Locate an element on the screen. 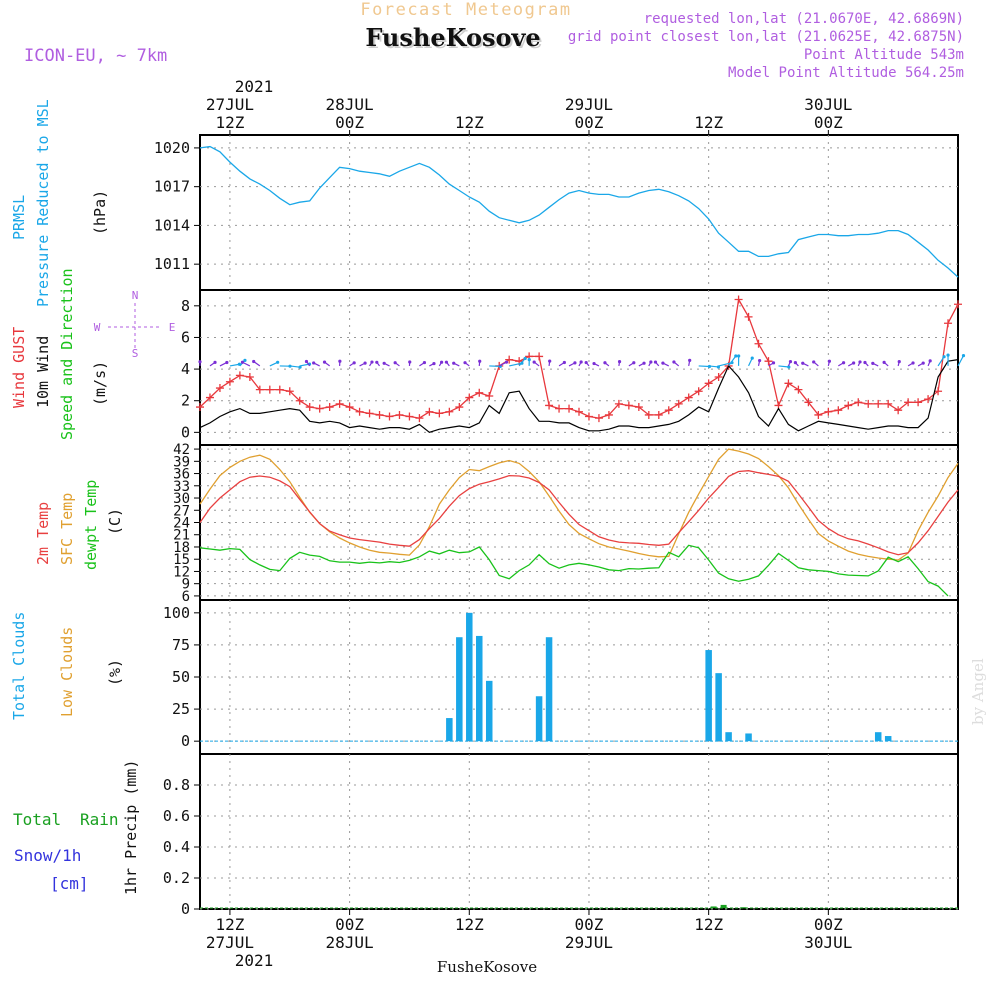  bottom-hour-label: 00Z is located at coordinates (349, 924).